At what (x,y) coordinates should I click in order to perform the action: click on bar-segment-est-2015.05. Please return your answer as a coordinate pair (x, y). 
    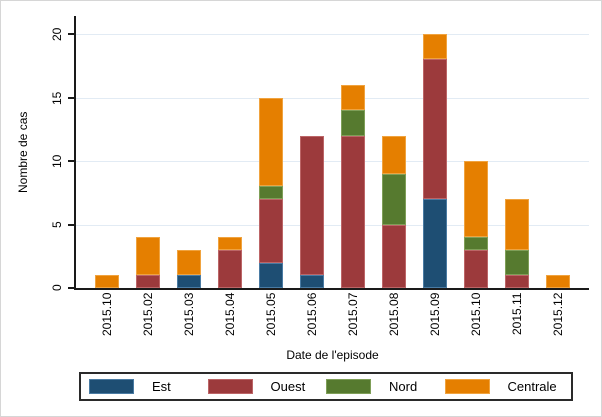
    Looking at the image, I should click on (271, 275).